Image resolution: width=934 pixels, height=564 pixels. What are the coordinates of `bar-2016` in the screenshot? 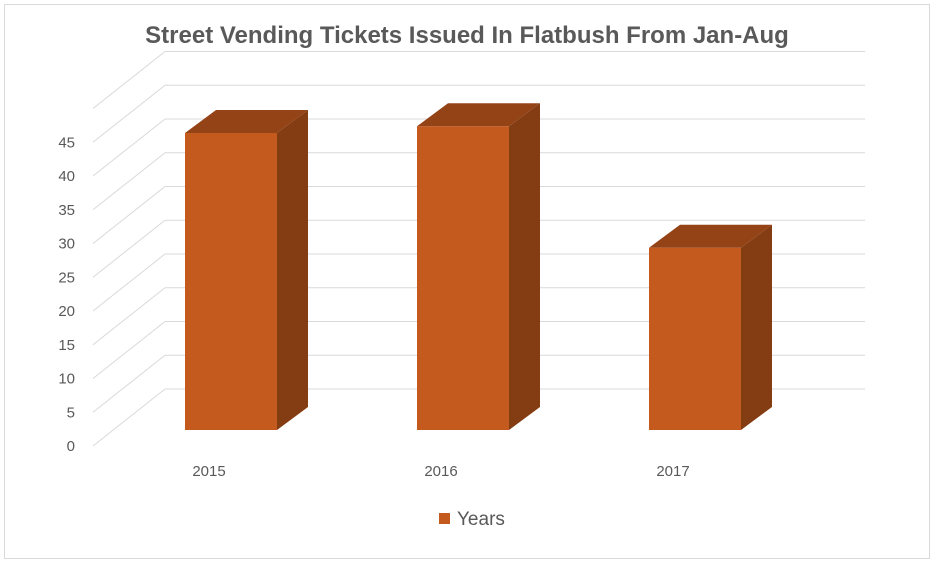 It's located at (478, 266).